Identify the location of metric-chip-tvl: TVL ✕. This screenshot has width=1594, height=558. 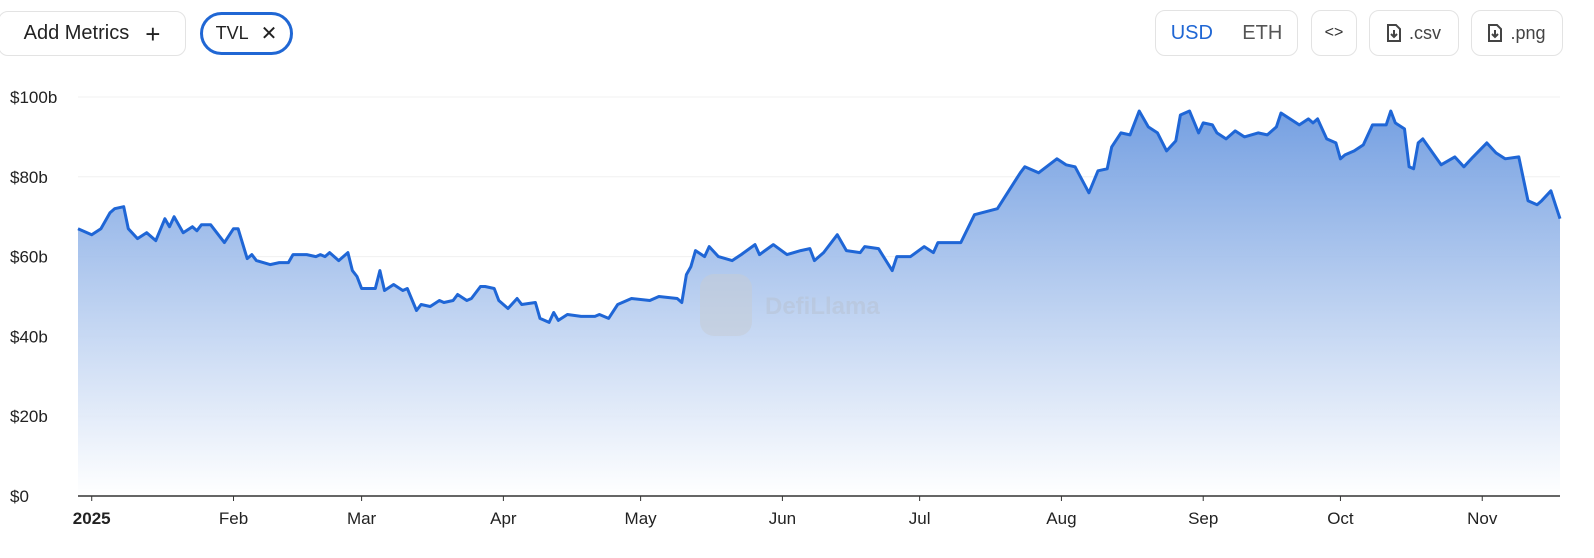
(246, 33).